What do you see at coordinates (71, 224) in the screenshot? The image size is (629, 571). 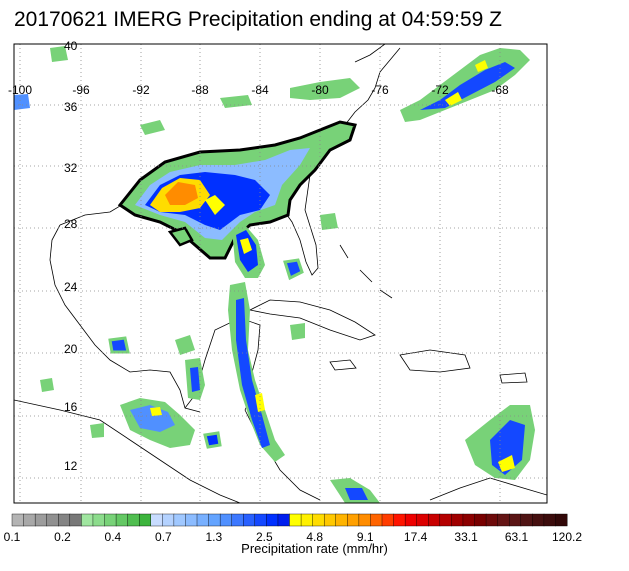 I see `lat-label: 28` at bounding box center [71, 224].